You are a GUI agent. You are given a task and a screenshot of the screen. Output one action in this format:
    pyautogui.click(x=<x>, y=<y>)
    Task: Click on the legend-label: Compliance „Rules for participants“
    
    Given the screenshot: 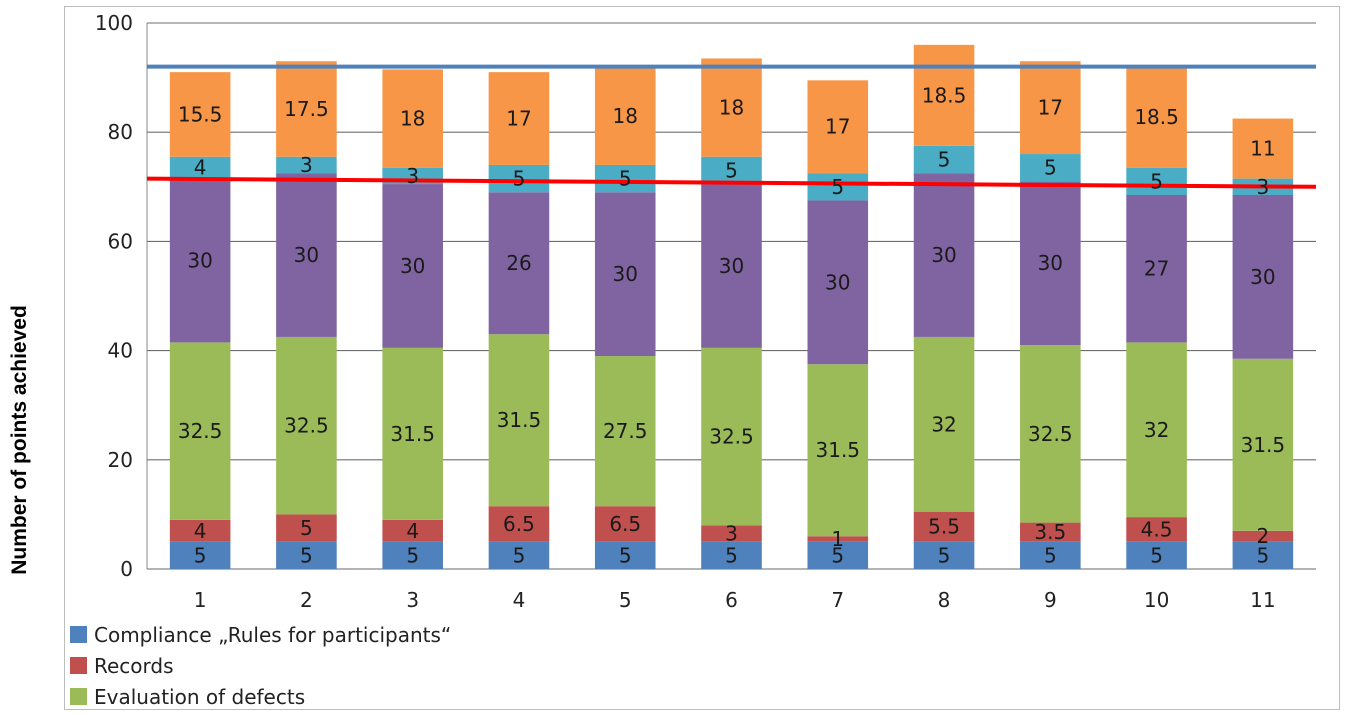 What is the action you would take?
    pyautogui.click(x=273, y=634)
    